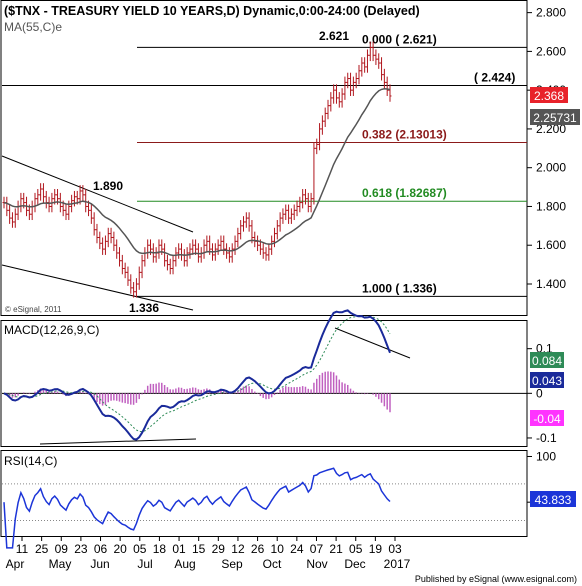  Describe the element at coordinates (22, 549) in the screenshot. I see `x-day-label: 11` at that location.